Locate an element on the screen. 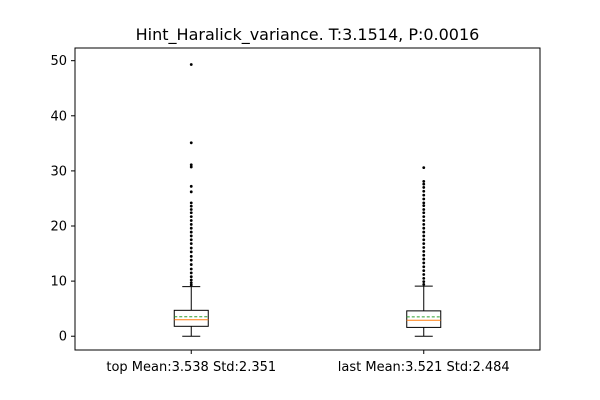 This screenshot has width=600, height=400. y-tick-label: 30 is located at coordinates (58, 171).